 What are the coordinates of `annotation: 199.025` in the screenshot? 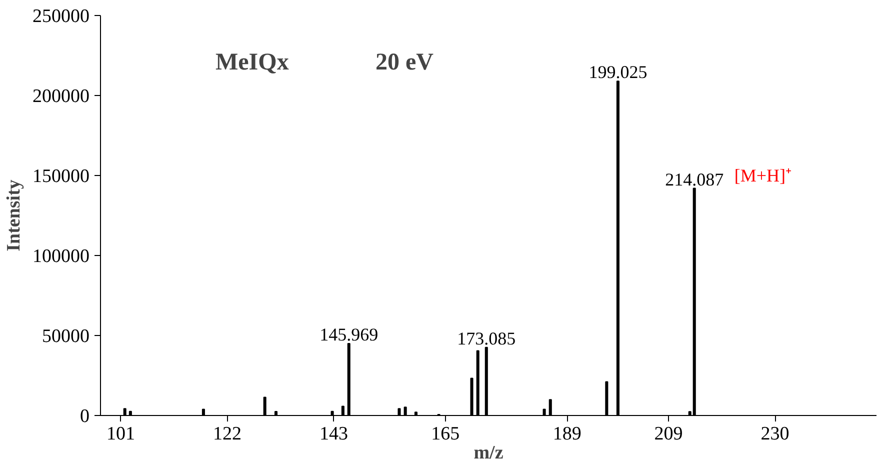 It's located at (618, 72).